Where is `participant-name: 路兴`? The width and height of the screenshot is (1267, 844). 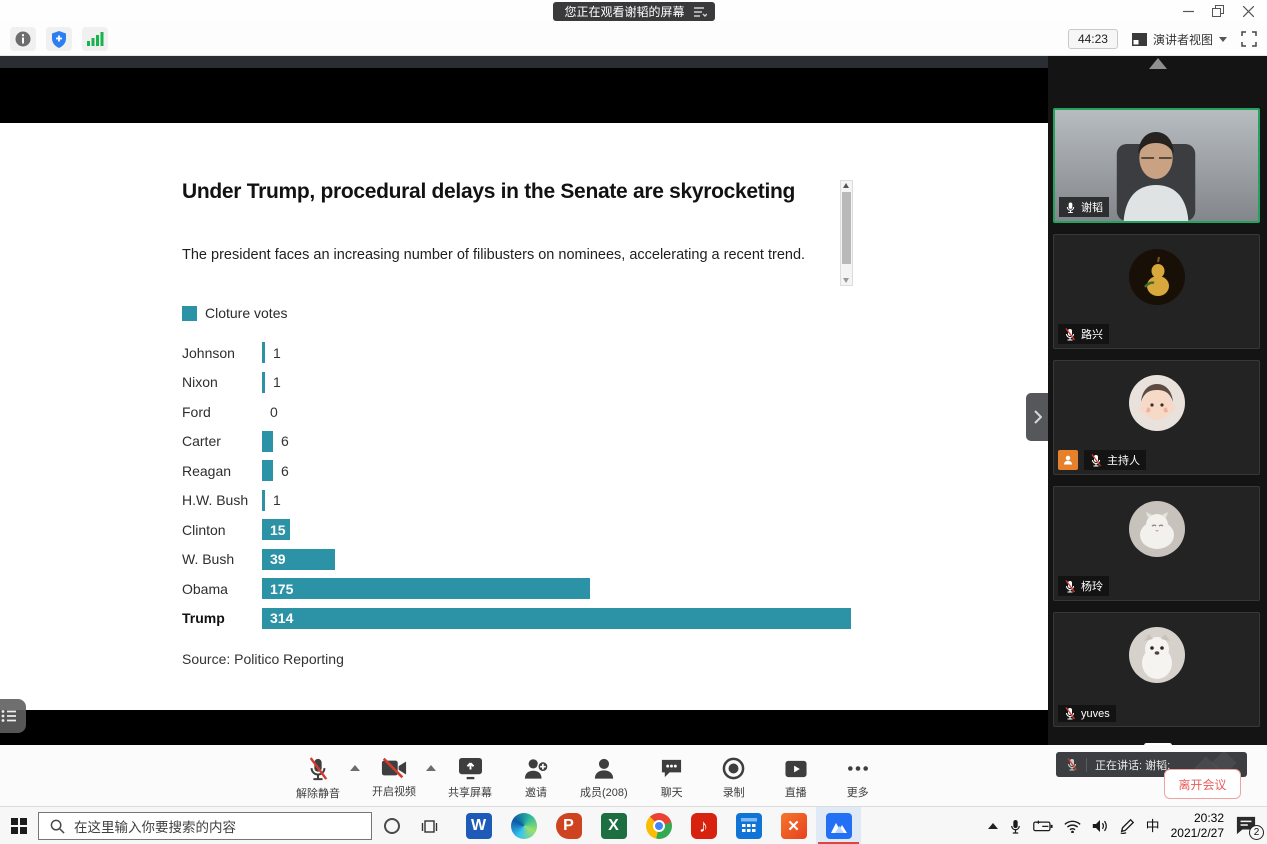
participant-name: 路兴 is located at coordinates (1092, 335).